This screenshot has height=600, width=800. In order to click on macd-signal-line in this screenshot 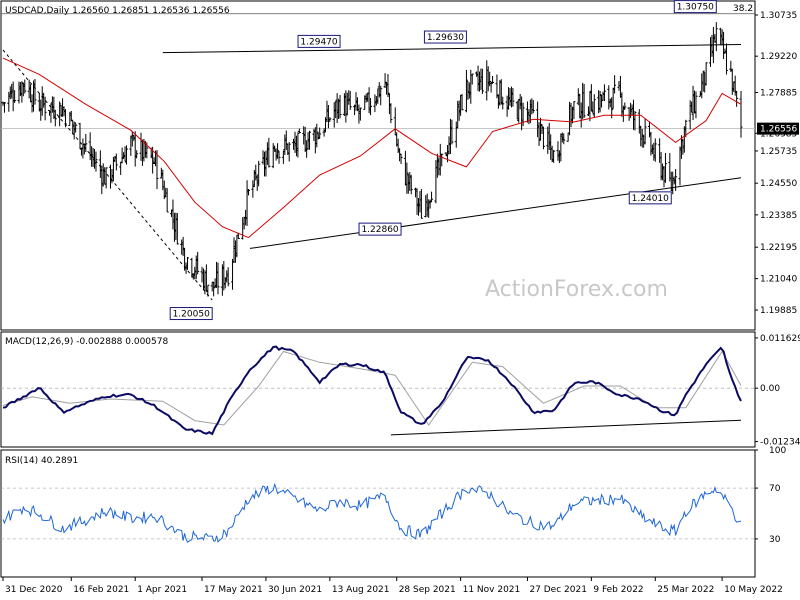, I will do `click(372, 388)`.